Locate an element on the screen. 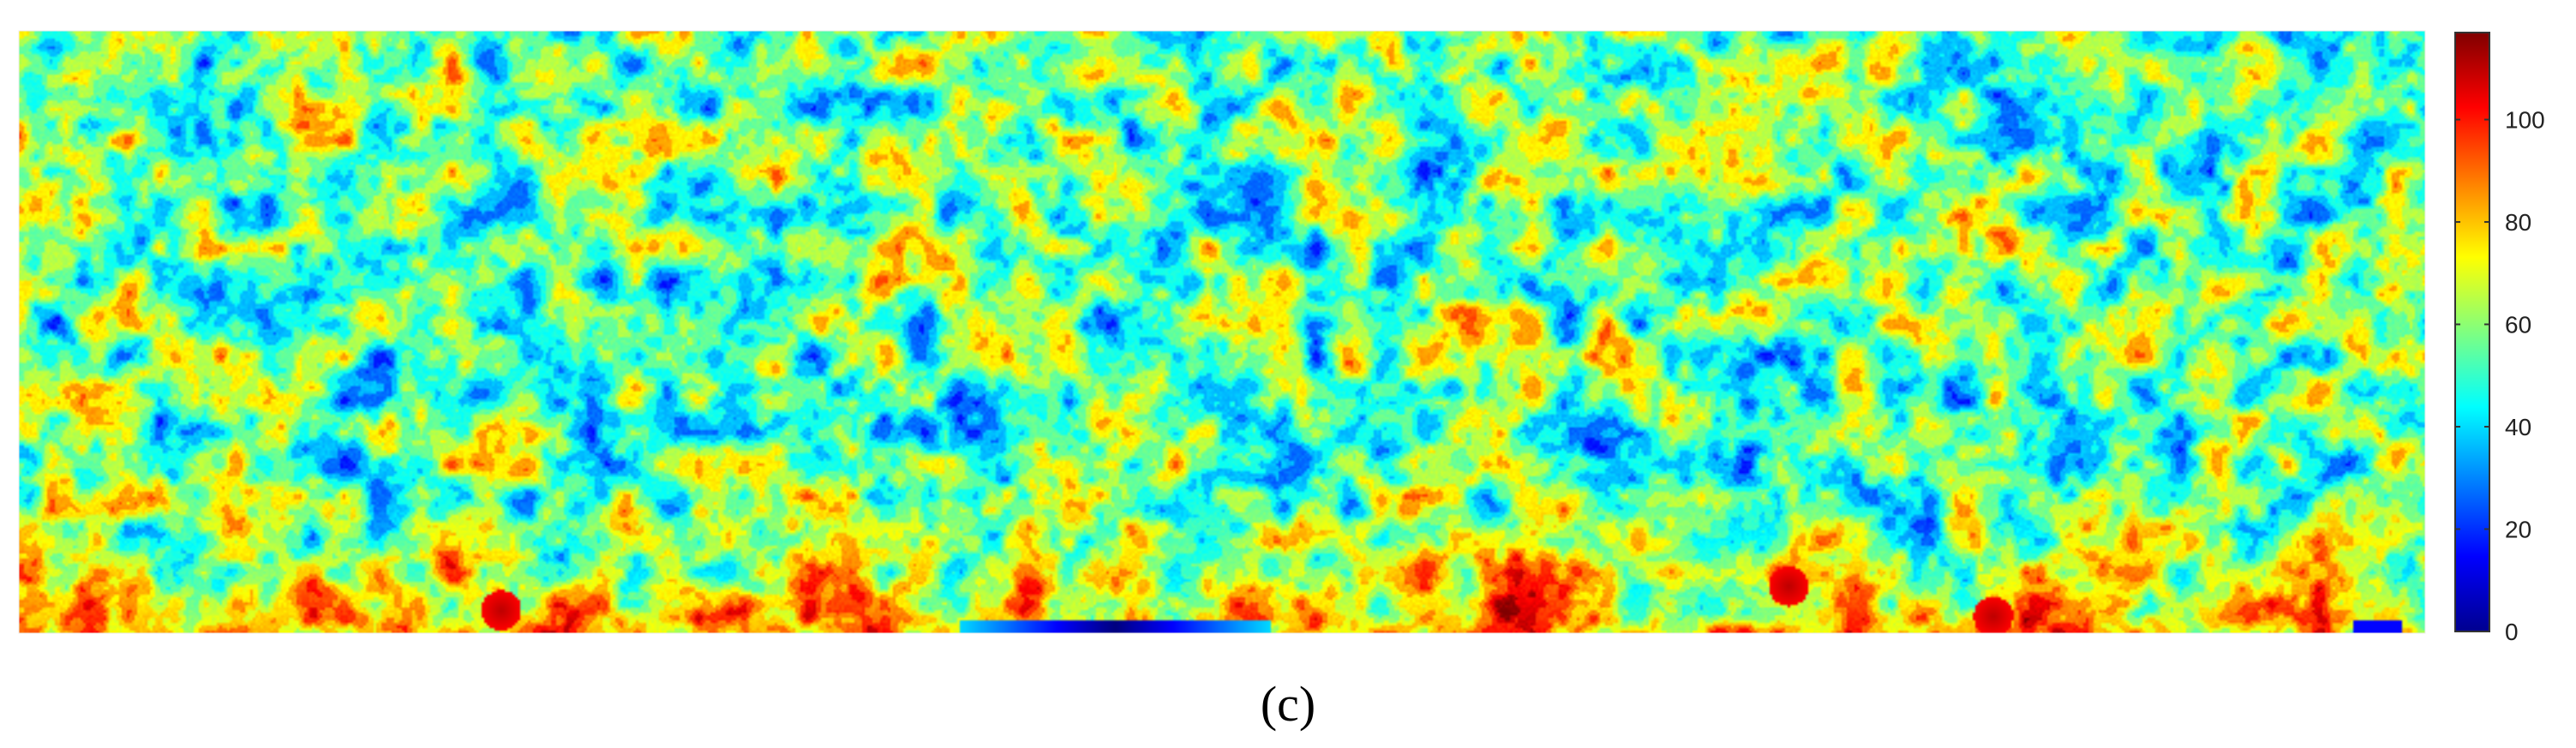  colorbar-ticks: 0 20 40 60 80 100 is located at coordinates (2500, 376).